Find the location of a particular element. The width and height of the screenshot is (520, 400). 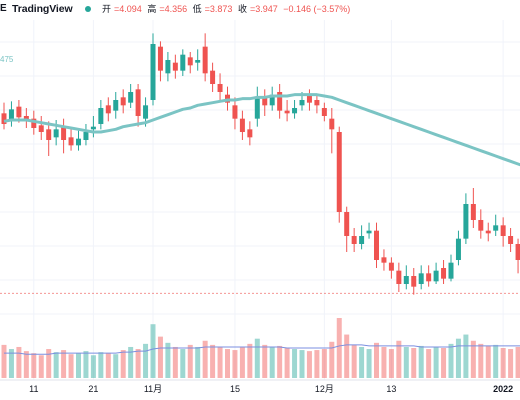

time-tick-label: 21 is located at coordinates (93, 389).